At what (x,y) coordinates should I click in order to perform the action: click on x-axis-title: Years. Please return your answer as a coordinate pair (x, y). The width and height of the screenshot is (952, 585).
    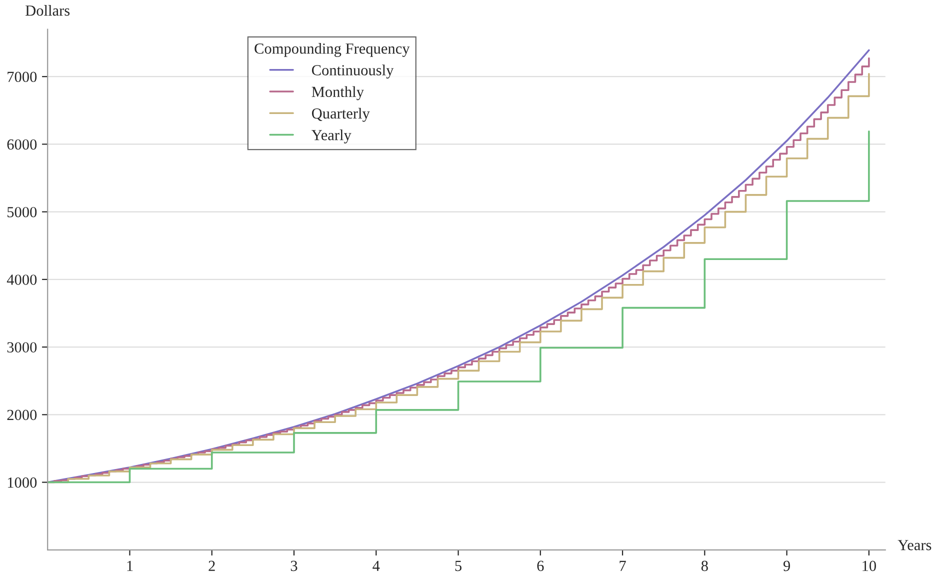
    Looking at the image, I should click on (915, 545).